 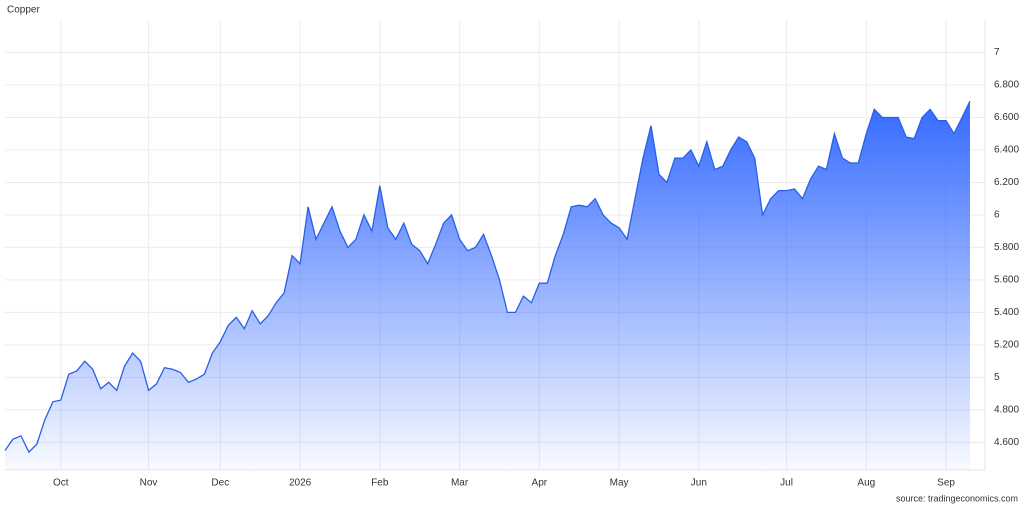 I want to click on x-tick-label: Sep, so click(x=946, y=483).